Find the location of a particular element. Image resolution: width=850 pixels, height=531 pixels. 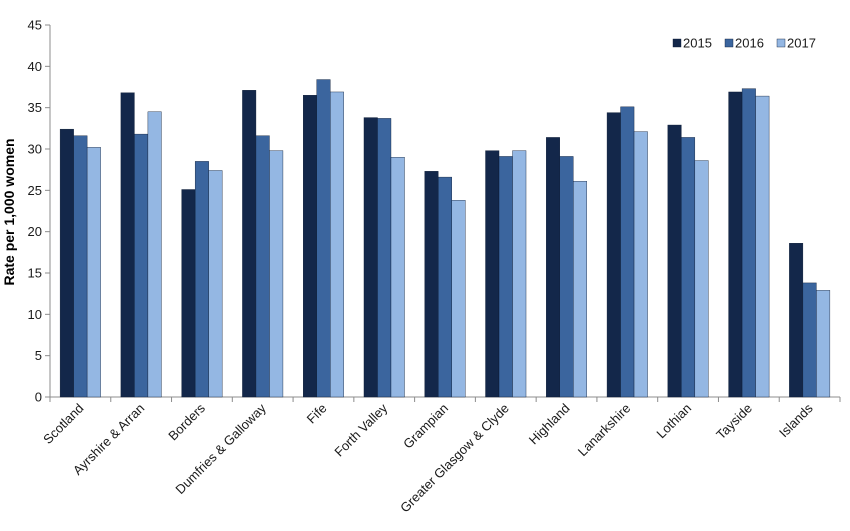

legend-swatch-2016 is located at coordinates (729, 43).